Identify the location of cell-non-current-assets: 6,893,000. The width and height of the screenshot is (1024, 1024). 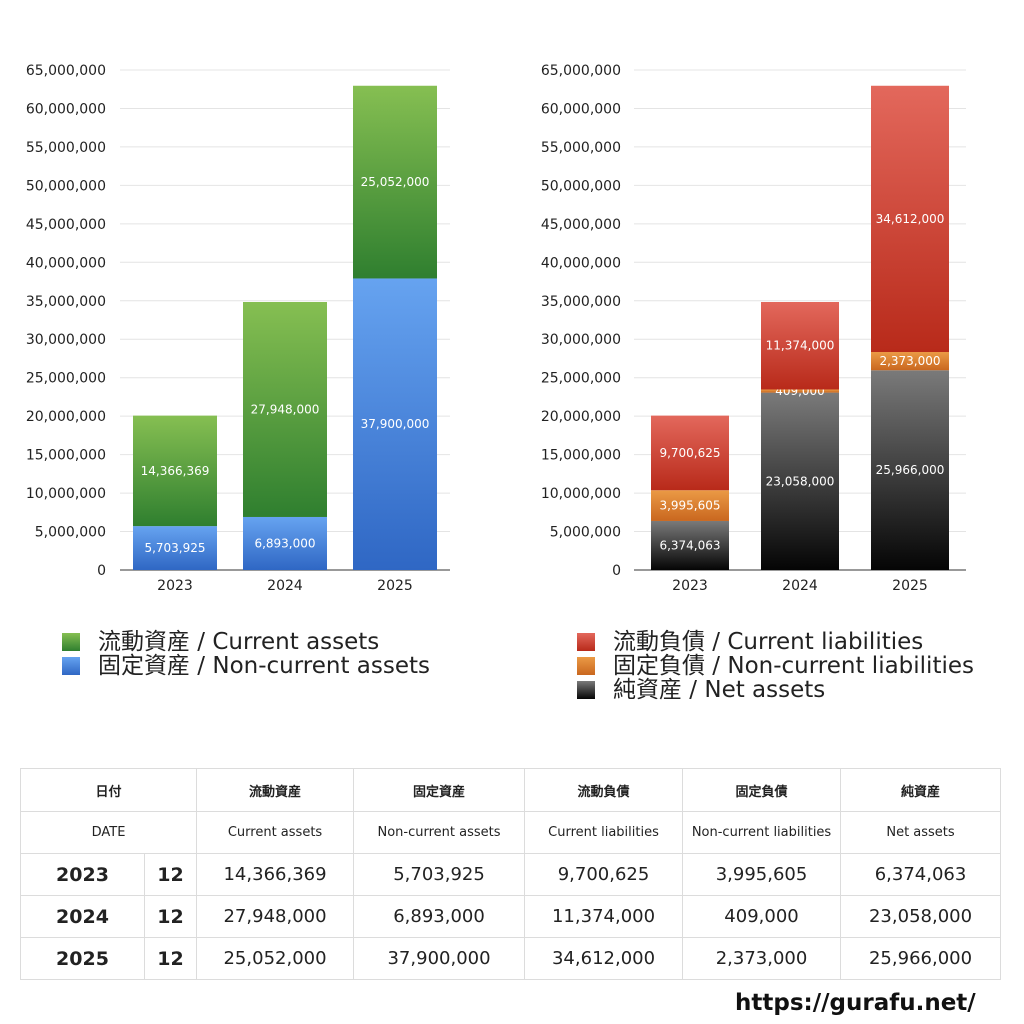
(439, 916).